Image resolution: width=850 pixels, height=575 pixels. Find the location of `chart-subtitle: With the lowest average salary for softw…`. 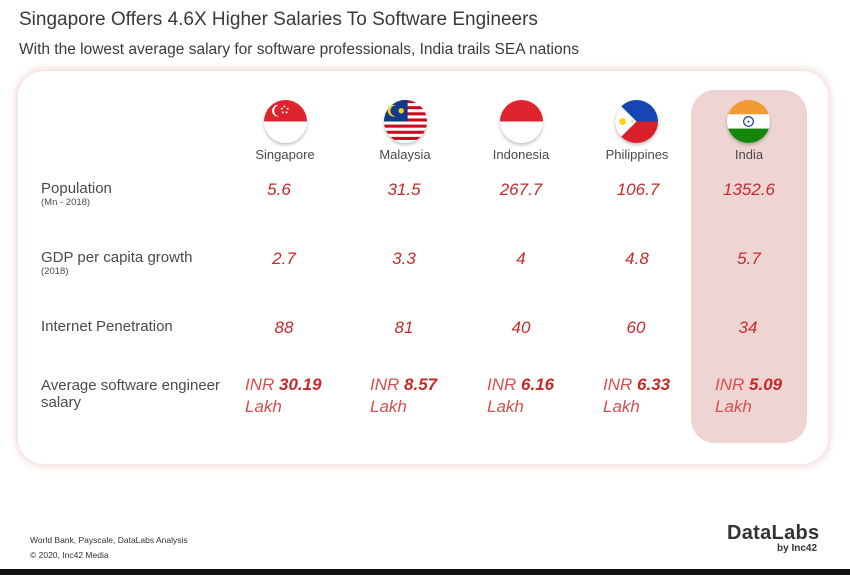

chart-subtitle: With the lowest average salary for softw… is located at coordinates (299, 49).